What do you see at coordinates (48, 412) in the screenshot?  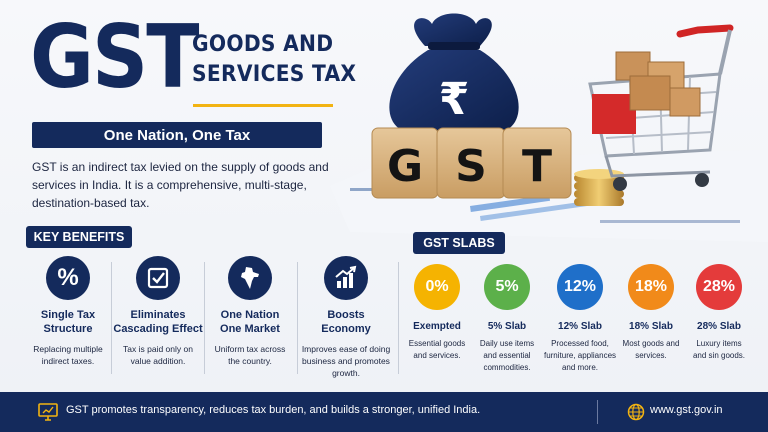 I see `monitor-icon` at bounding box center [48, 412].